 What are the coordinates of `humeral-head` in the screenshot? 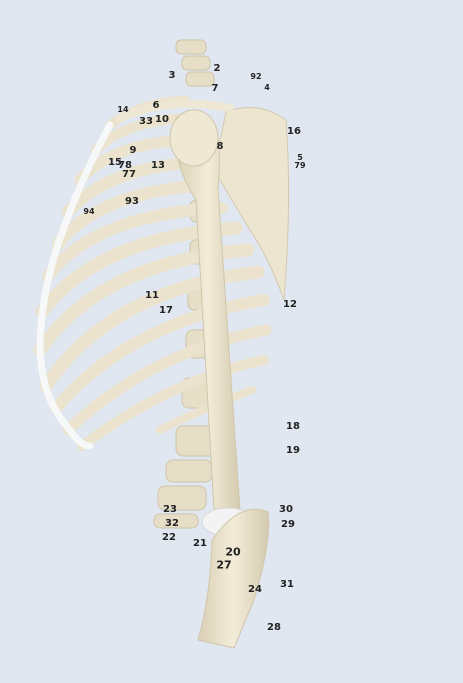 It's located at (194, 138).